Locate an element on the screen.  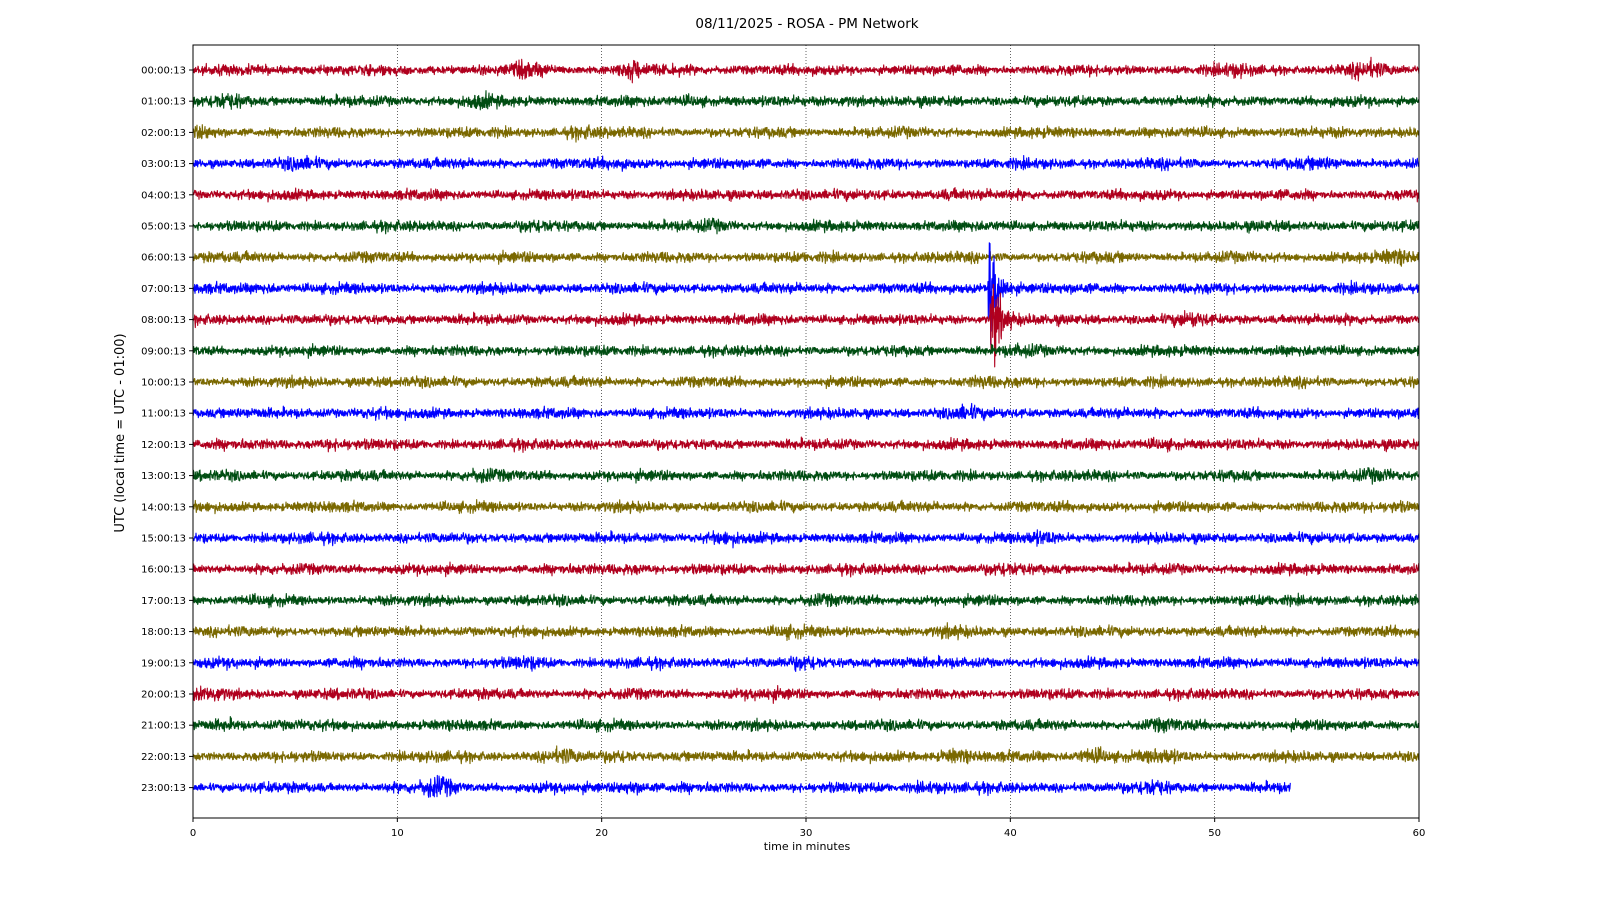
y-tick-label: 12:00:13 is located at coordinates (163, 445).